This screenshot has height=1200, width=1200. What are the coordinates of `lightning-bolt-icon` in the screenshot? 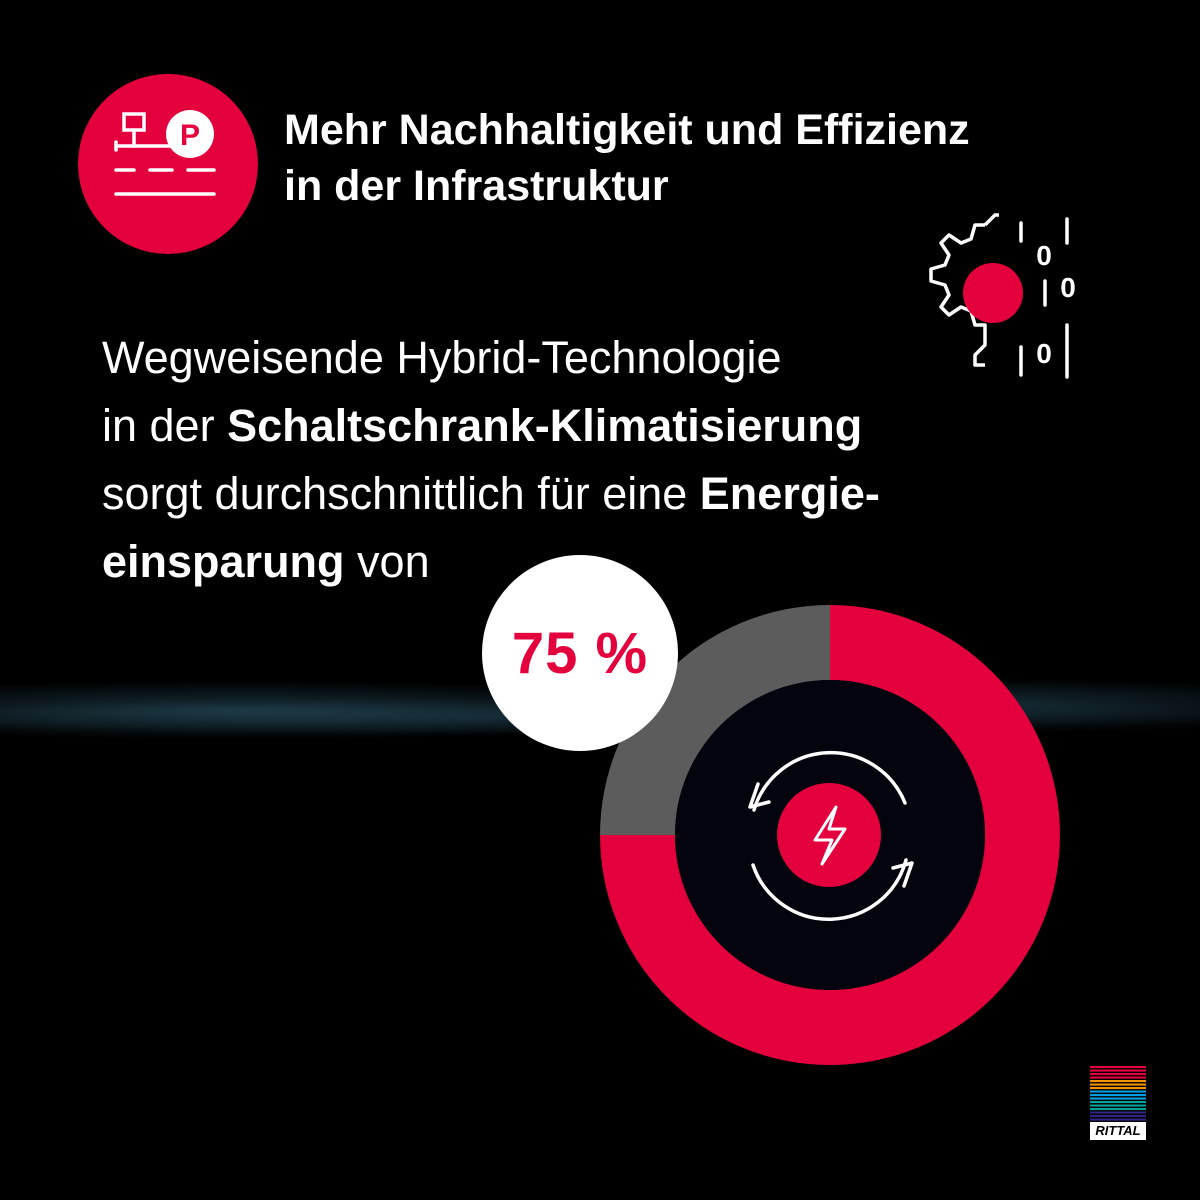 It's located at (830, 835).